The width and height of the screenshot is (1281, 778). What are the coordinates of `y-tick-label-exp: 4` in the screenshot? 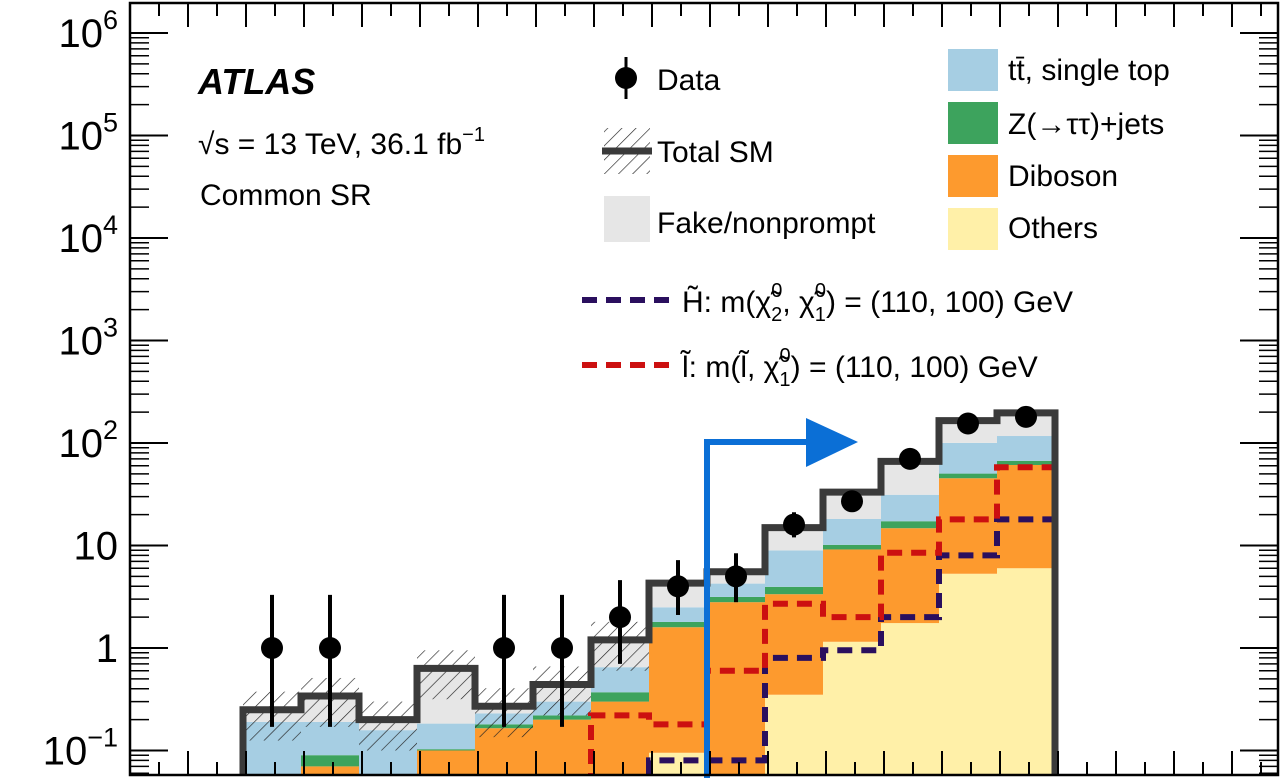 It's located at (110, 225).